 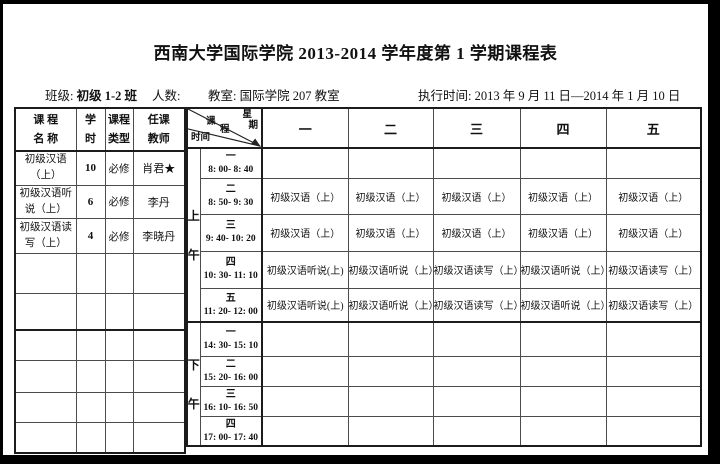 What do you see at coordinates (193, 235) in the screenshot?
I see `session-morning: 上午` at bounding box center [193, 235].